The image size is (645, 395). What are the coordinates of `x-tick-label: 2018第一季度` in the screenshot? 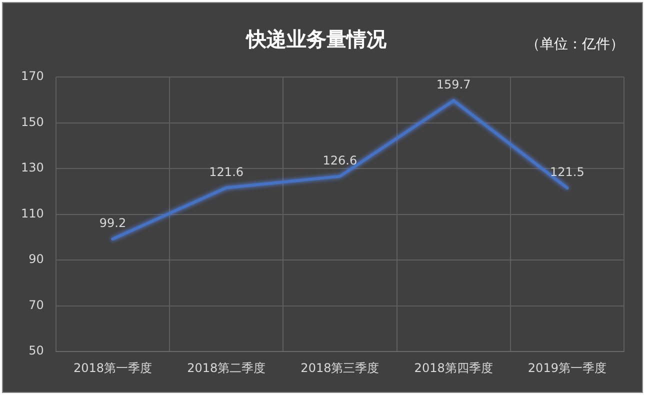 It's located at (112, 367).